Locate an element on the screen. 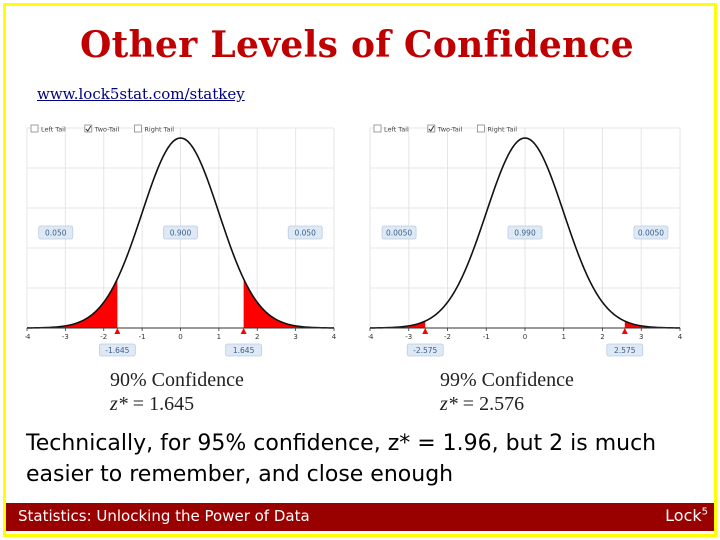 The image size is (720, 540). caption-99-z-label: z* is located at coordinates (449, 404).